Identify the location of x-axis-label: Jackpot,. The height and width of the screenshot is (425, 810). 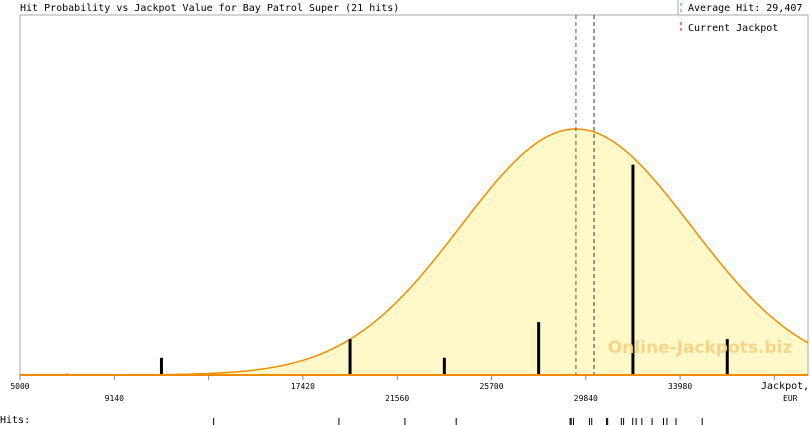
(785, 386).